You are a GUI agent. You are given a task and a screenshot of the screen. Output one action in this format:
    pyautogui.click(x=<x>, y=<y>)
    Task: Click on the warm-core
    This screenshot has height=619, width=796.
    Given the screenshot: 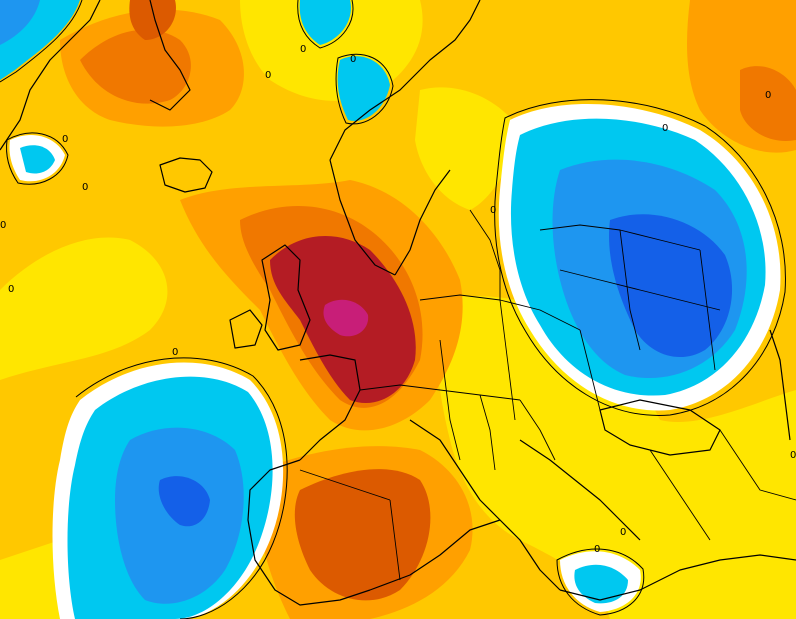 What is the action you would take?
    pyautogui.click(x=343, y=320)
    